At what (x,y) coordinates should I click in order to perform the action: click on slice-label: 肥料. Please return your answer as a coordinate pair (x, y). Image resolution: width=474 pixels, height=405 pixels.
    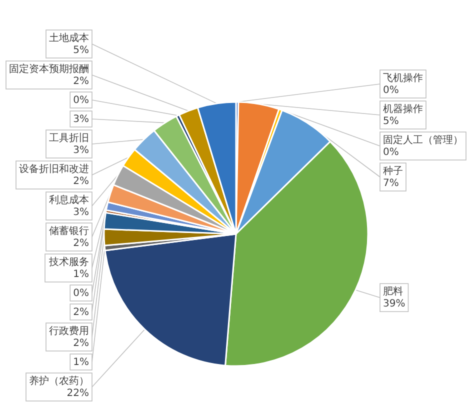
    Looking at the image, I should click on (393, 292).